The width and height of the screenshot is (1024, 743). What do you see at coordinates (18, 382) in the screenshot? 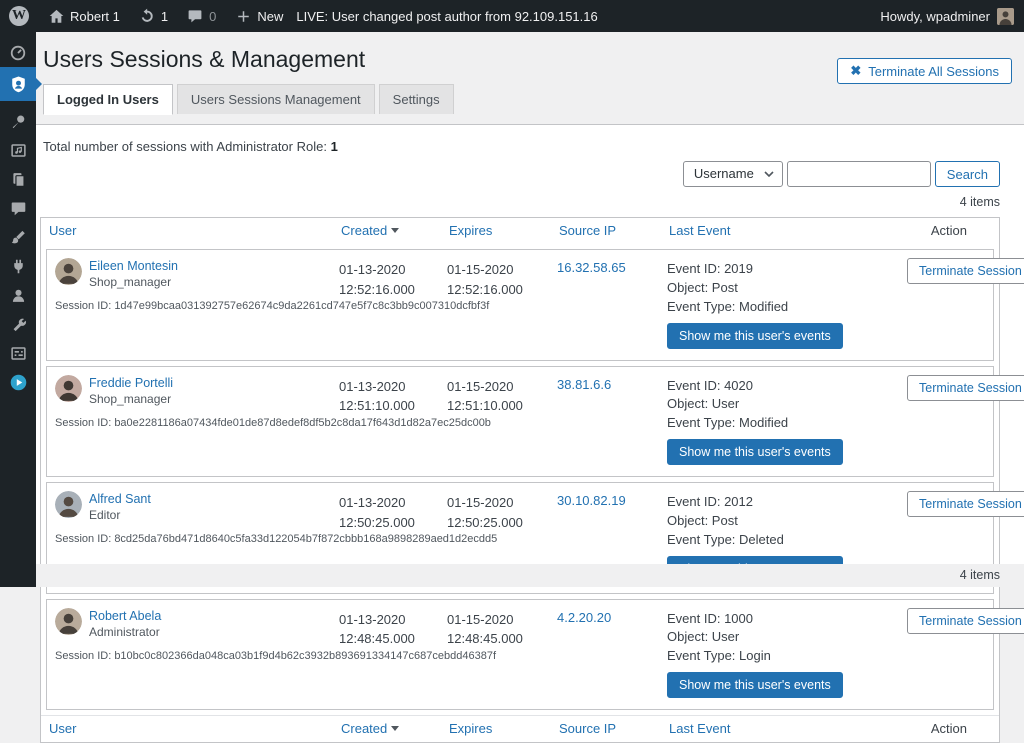
I see `sidebar-item-video` at bounding box center [18, 382].